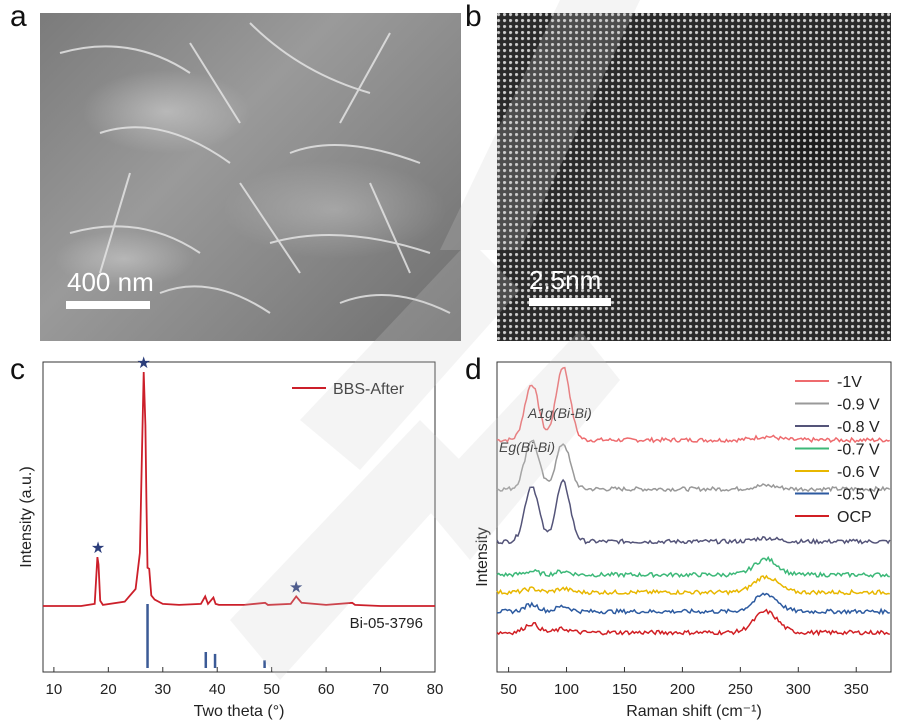 Image resolution: width=909 pixels, height=722 pixels. Describe the element at coordinates (508, 689) in the screenshot. I see `raman-x-tick-label: 50` at that location.